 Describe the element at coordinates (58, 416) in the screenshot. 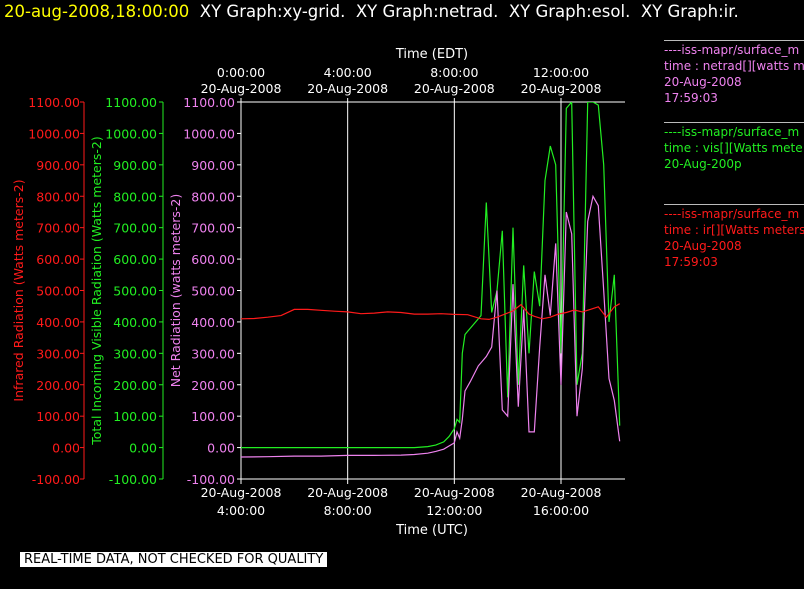

I see `y-tick-label-ir: 100.00` at that location.